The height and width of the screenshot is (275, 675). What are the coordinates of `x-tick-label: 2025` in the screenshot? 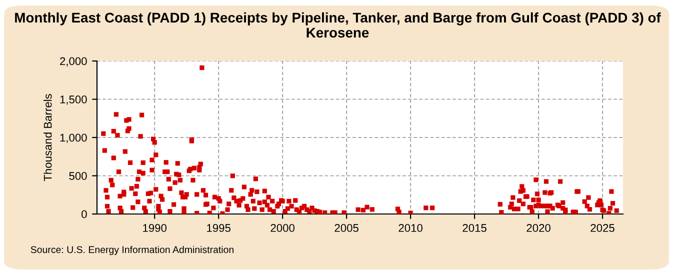 It's located at (602, 228).